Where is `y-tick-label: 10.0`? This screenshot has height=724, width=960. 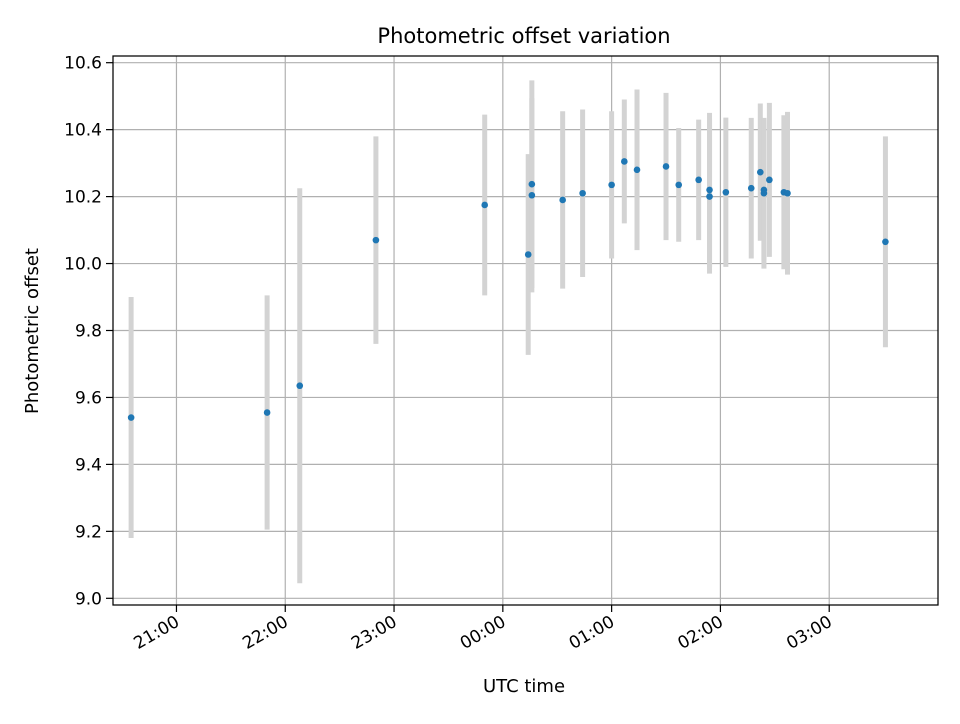
y-tick-label: 10.0 is located at coordinates (83, 265).